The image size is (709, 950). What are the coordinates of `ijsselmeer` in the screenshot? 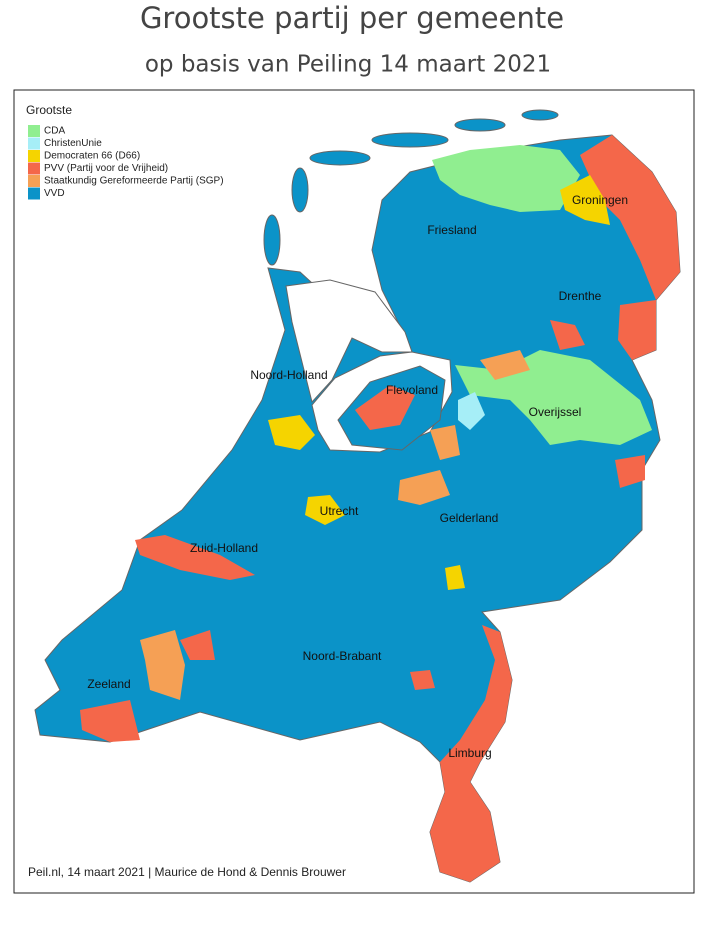 It's located at (349, 341).